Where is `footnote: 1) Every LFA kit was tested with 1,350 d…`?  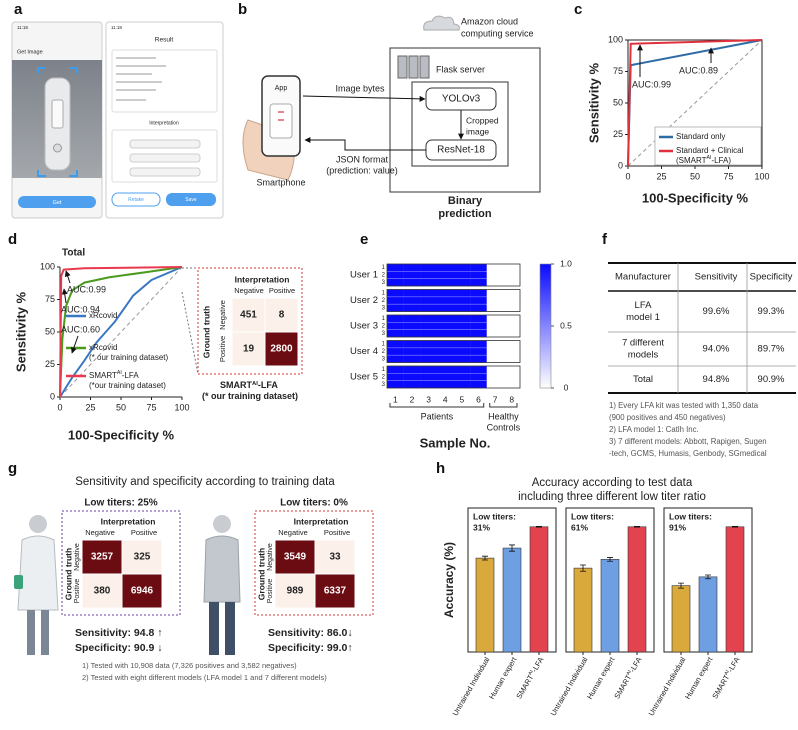
footnote: 1) Every LFA kit was tested with 1,350 d… is located at coordinates (684, 405).